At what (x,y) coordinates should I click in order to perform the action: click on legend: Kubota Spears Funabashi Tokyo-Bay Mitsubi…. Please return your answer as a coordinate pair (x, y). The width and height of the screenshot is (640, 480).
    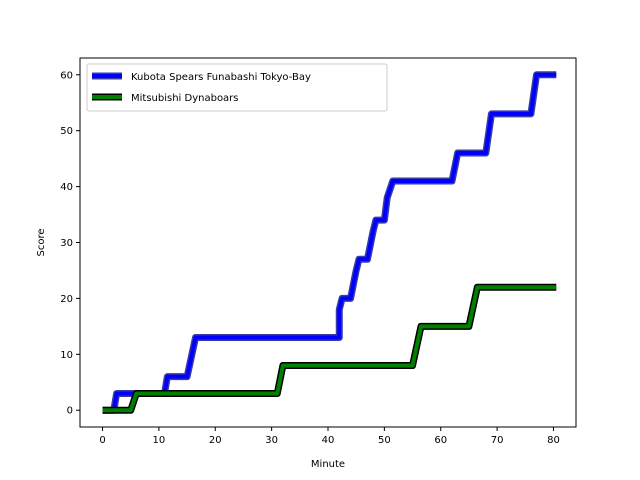
    Looking at the image, I should click on (237, 87).